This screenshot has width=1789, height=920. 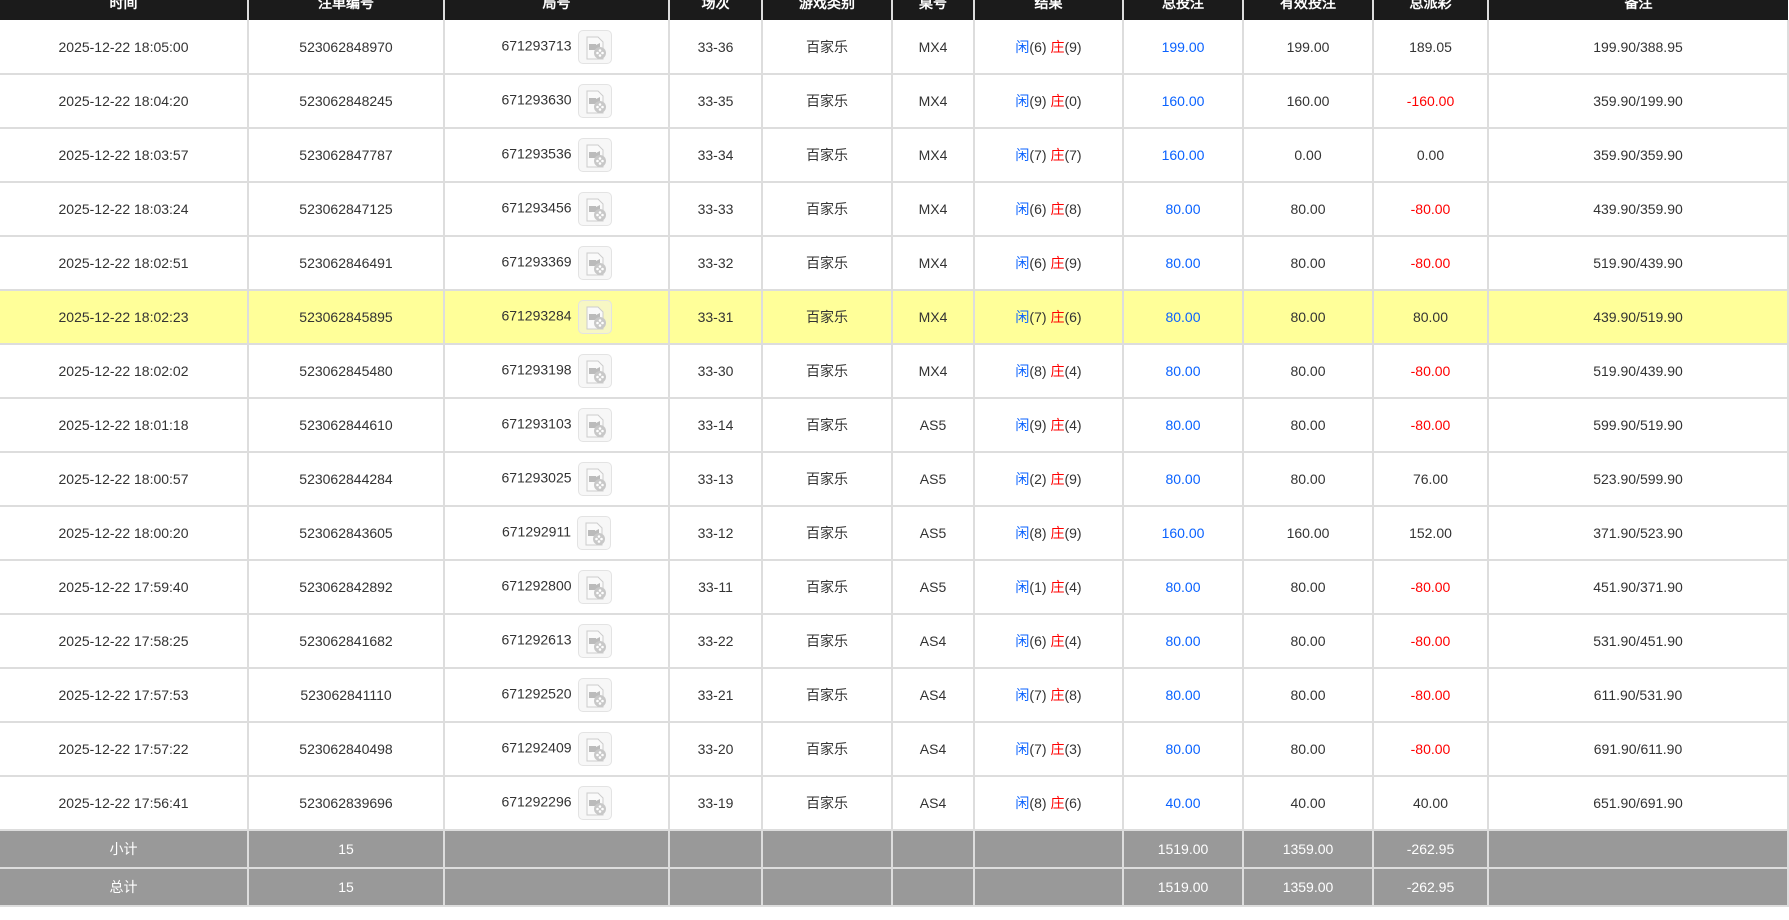 I want to click on note-cell: 691.90/611.90, so click(x=1638, y=749).